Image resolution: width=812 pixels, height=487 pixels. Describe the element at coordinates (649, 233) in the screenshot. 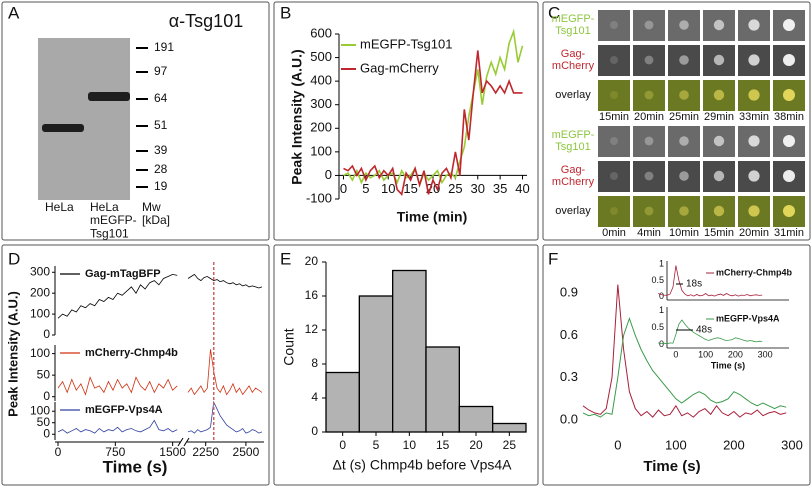

I see `time-label: 4min` at that location.